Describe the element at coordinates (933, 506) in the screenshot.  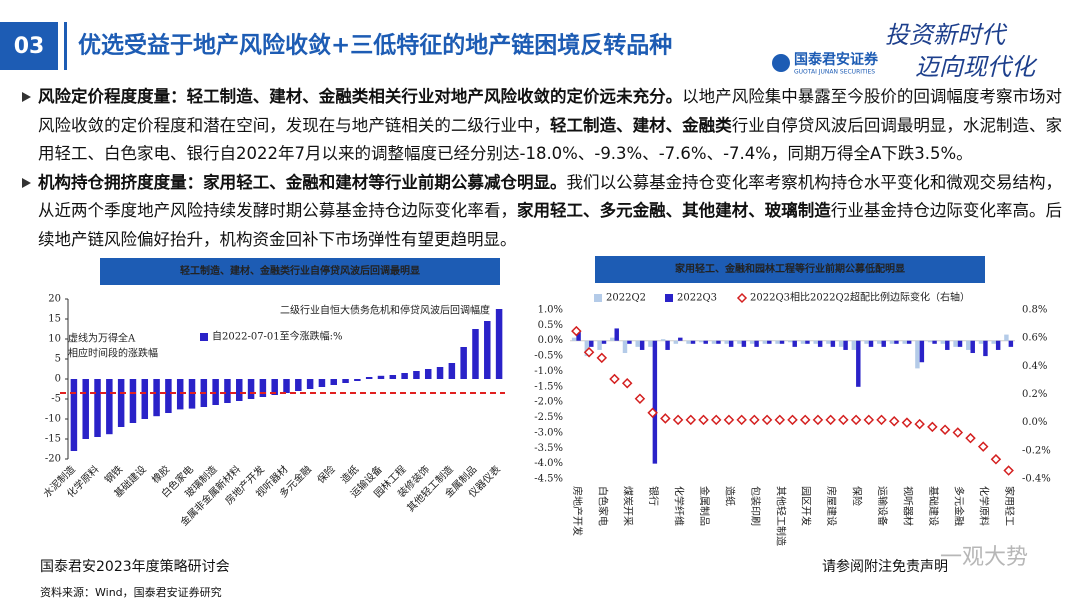
I see `x-tick-label: 基础建设` at that location.